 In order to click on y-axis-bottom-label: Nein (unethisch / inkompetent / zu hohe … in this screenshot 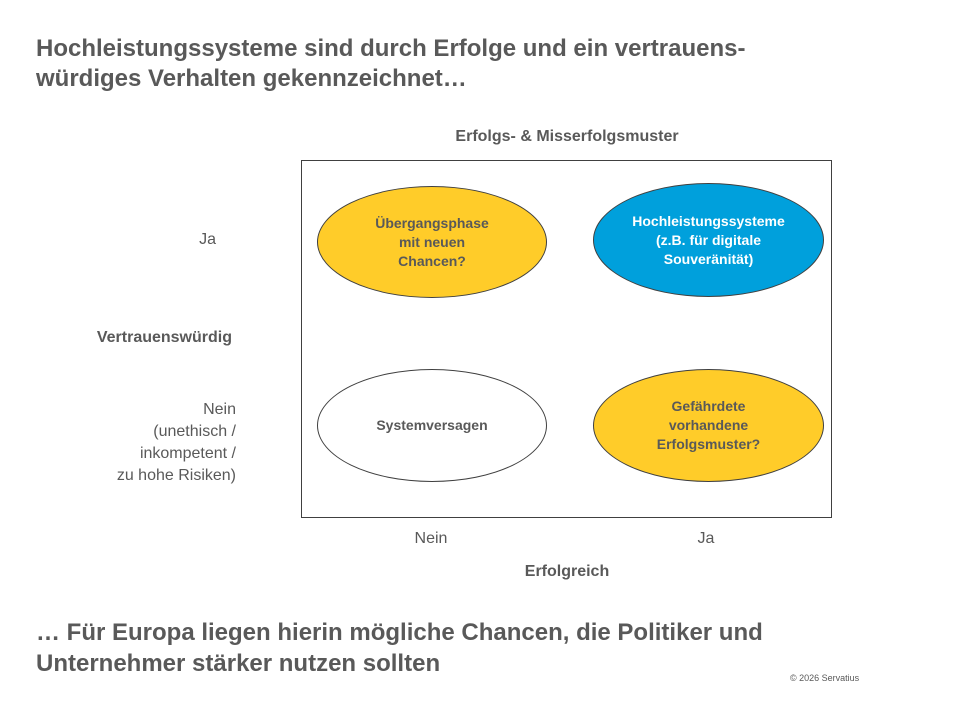, I will do `click(148, 443)`.